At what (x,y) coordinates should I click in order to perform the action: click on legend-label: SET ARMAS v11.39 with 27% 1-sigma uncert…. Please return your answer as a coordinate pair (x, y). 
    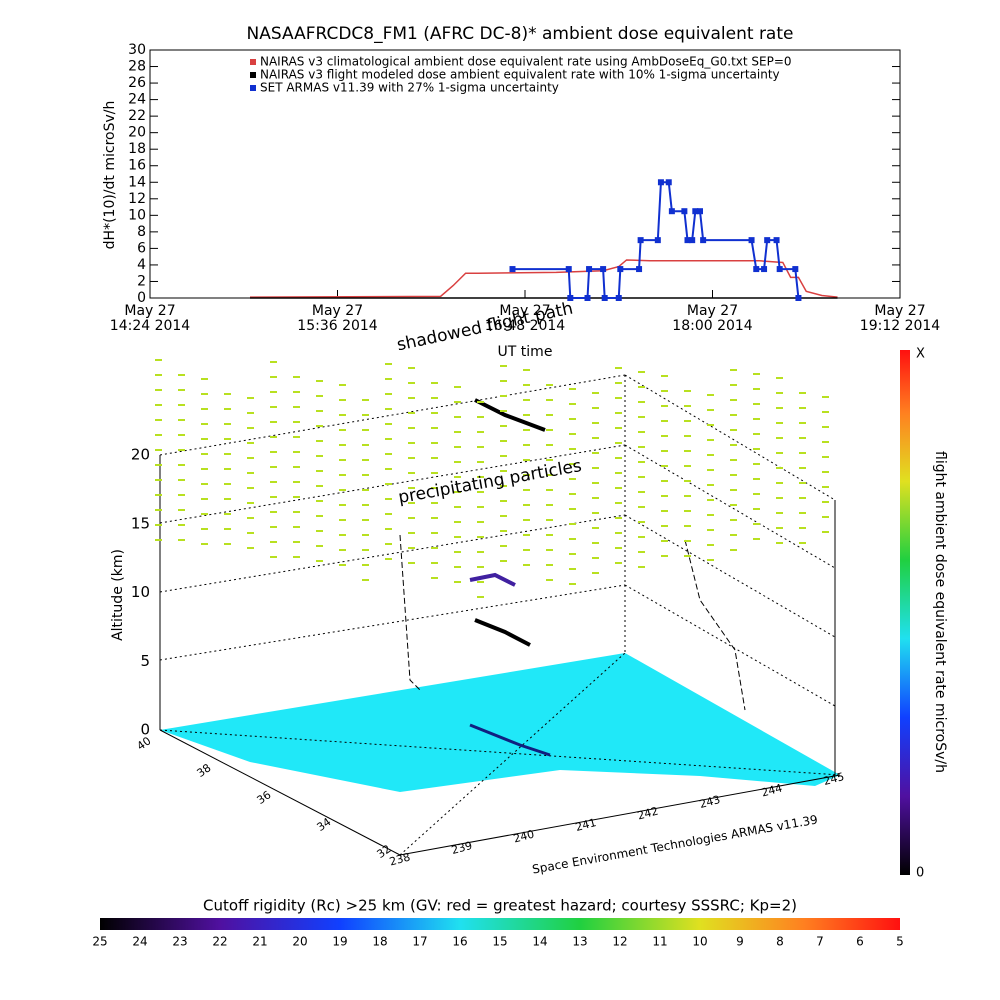
    Looking at the image, I should click on (409, 88).